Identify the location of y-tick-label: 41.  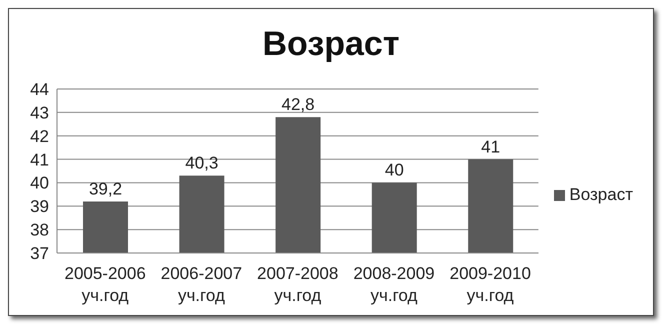
(39, 160).